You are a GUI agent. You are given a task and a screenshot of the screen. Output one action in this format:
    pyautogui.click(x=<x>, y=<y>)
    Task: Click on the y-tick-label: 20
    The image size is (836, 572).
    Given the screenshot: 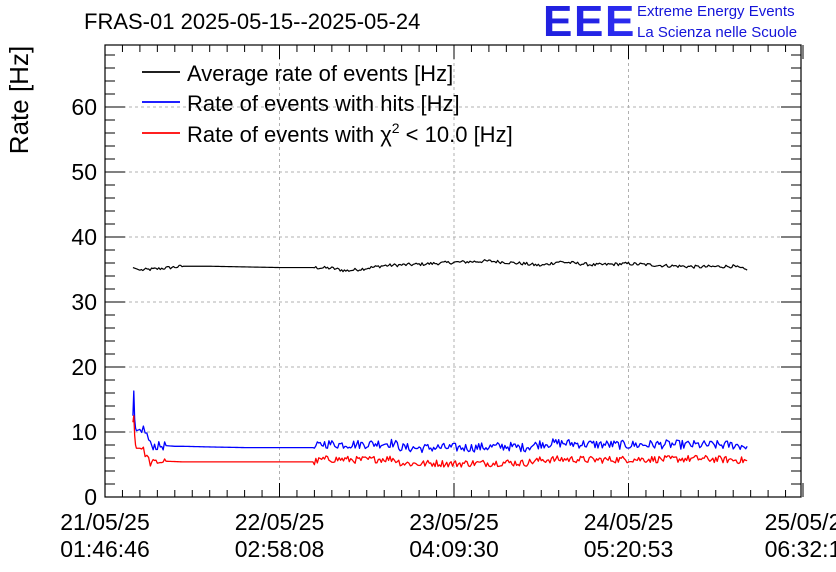 What is the action you would take?
    pyautogui.click(x=84, y=367)
    